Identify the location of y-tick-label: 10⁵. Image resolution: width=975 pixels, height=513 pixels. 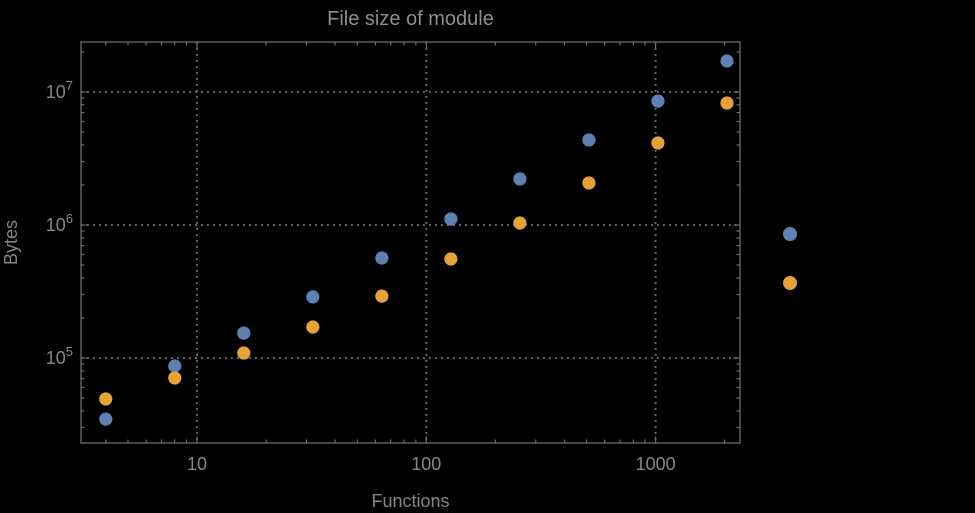
(59, 356).